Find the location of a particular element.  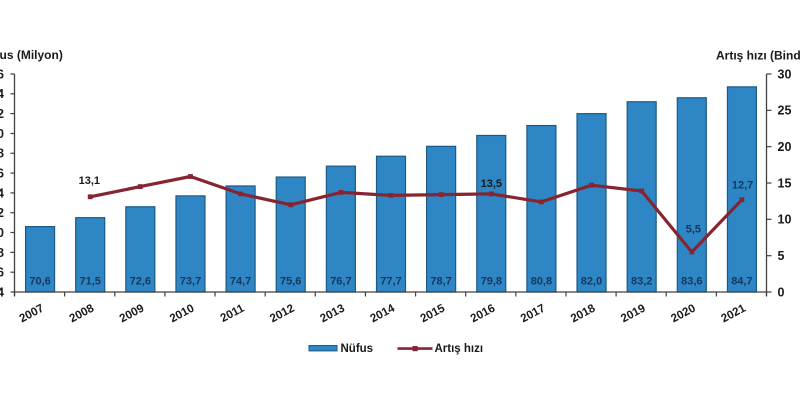

svg-text: 2010 is located at coordinates (182, 314).